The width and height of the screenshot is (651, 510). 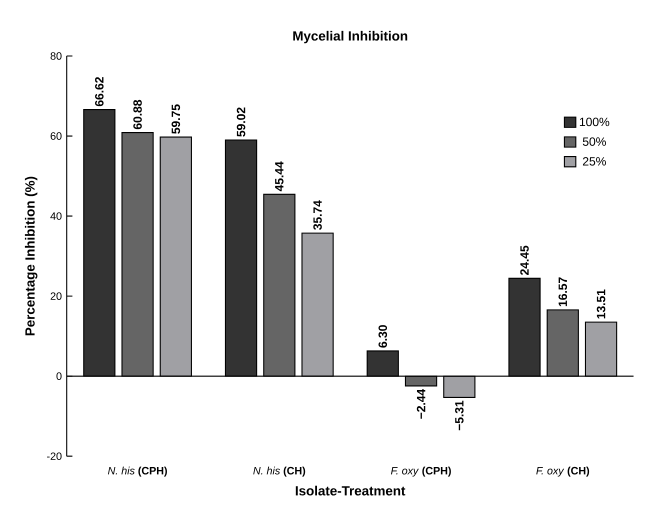 I want to click on y-tick-label: 60, so click(x=56, y=136).